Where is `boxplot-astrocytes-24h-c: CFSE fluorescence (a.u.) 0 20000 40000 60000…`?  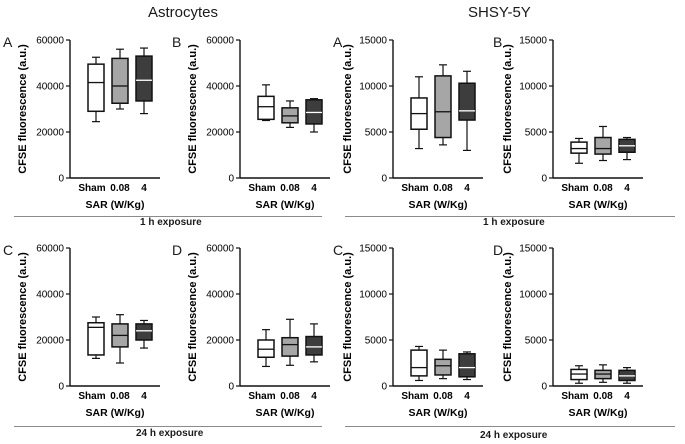 boxplot-astrocytes-24h-c: CFSE fluorescence (a.u.) 0 20000 40000 60000… is located at coordinates (88, 331).